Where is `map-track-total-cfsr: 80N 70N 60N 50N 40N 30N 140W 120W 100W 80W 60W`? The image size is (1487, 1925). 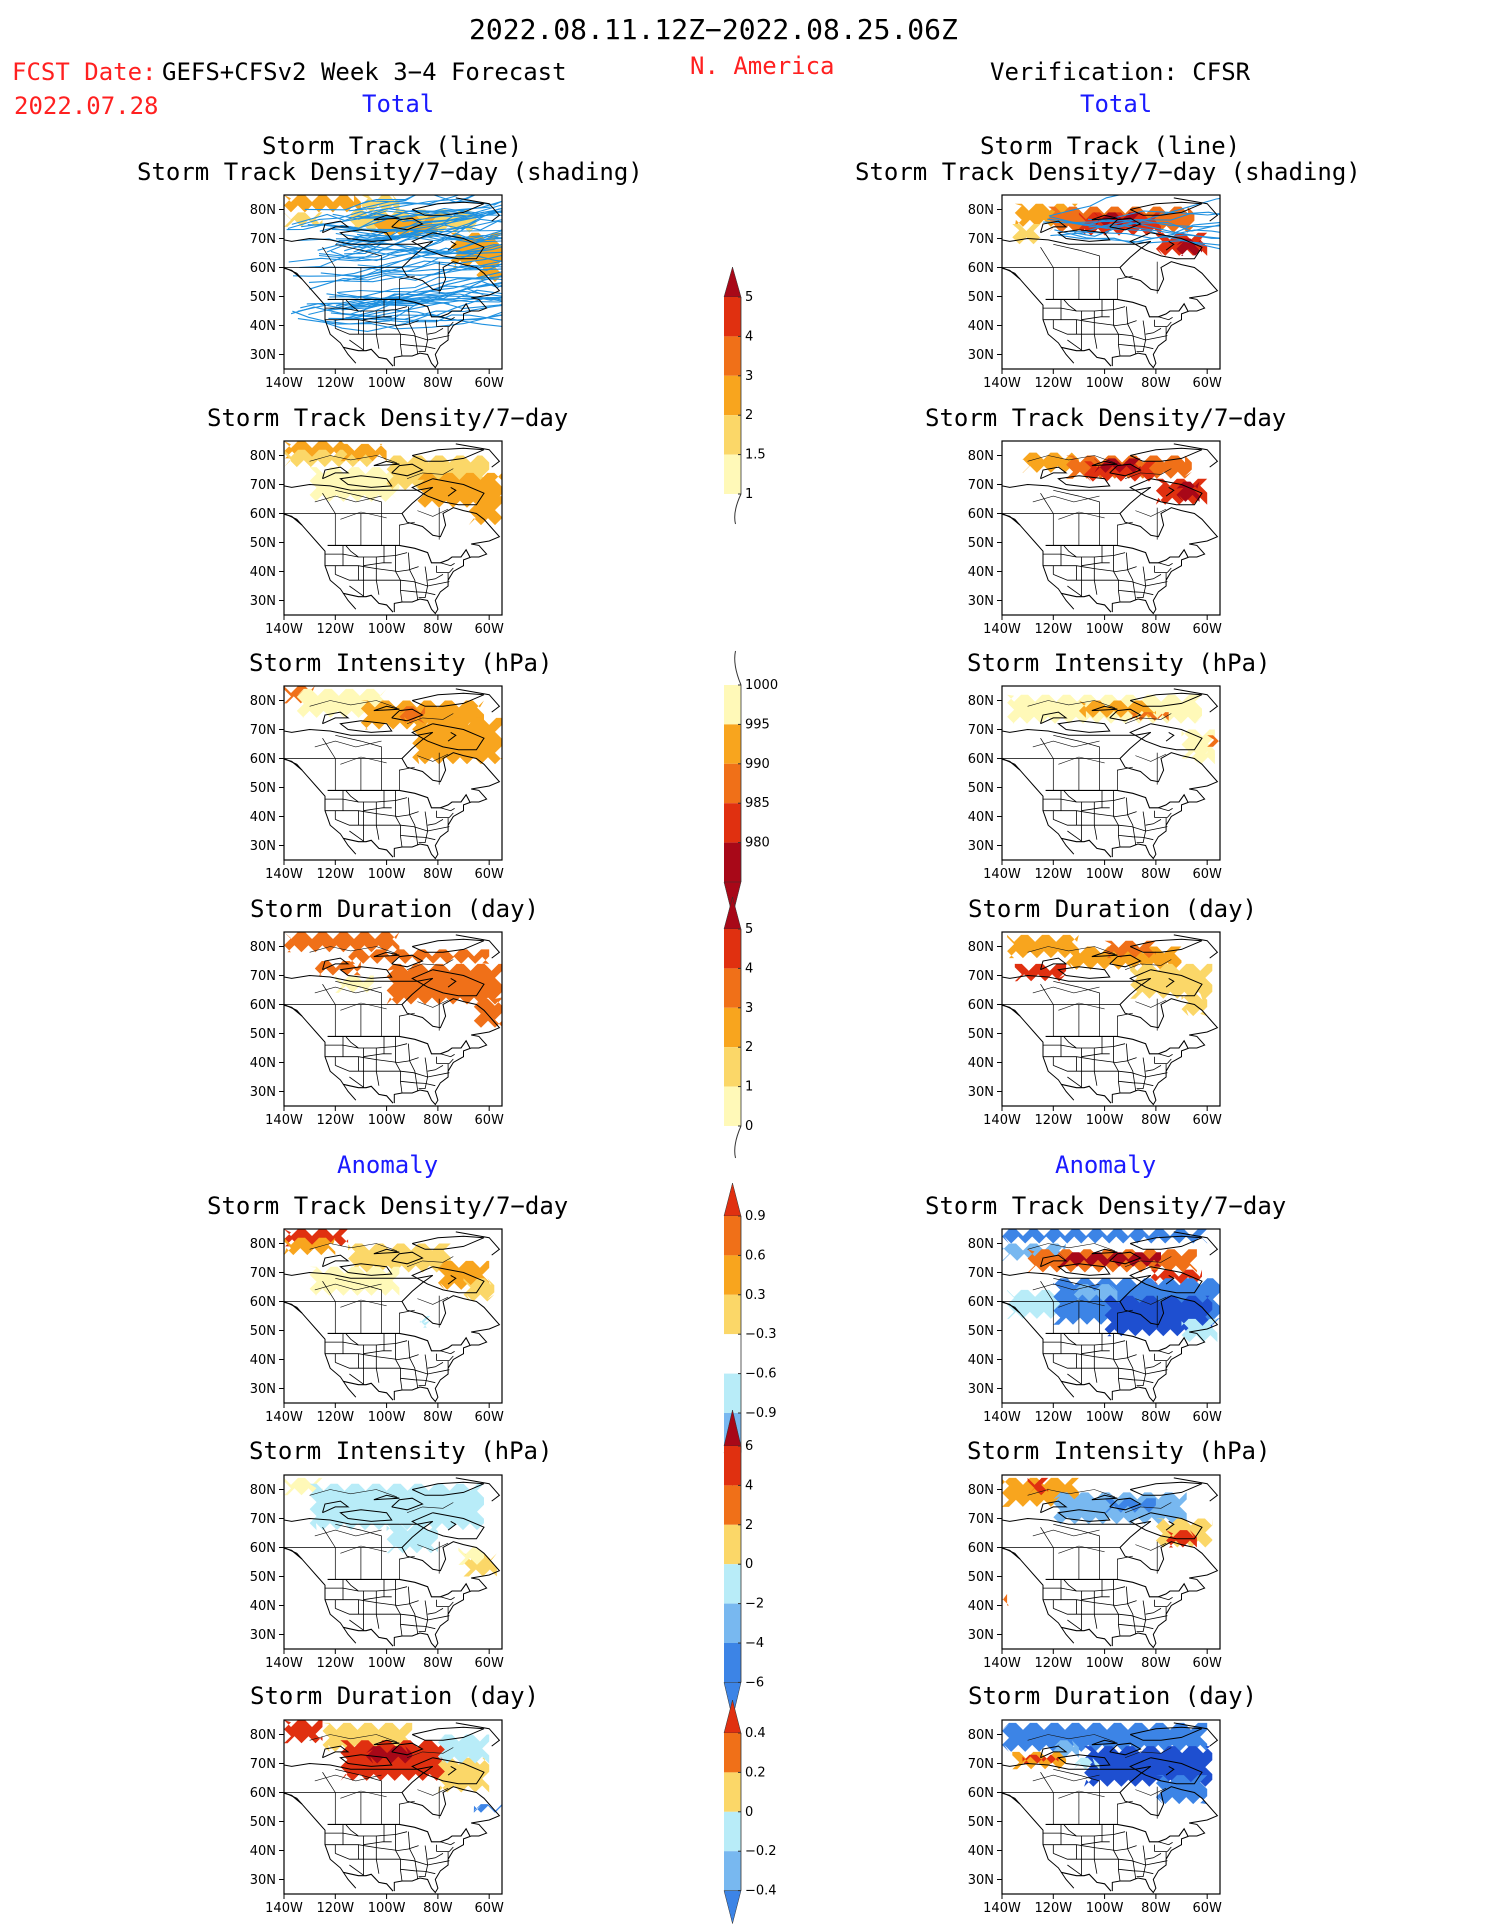
map-track-total-cfsr: 80N 70N 60N 50N 40N 30N 140W 120W 100W 80W 60W is located at coordinates (1095, 292).